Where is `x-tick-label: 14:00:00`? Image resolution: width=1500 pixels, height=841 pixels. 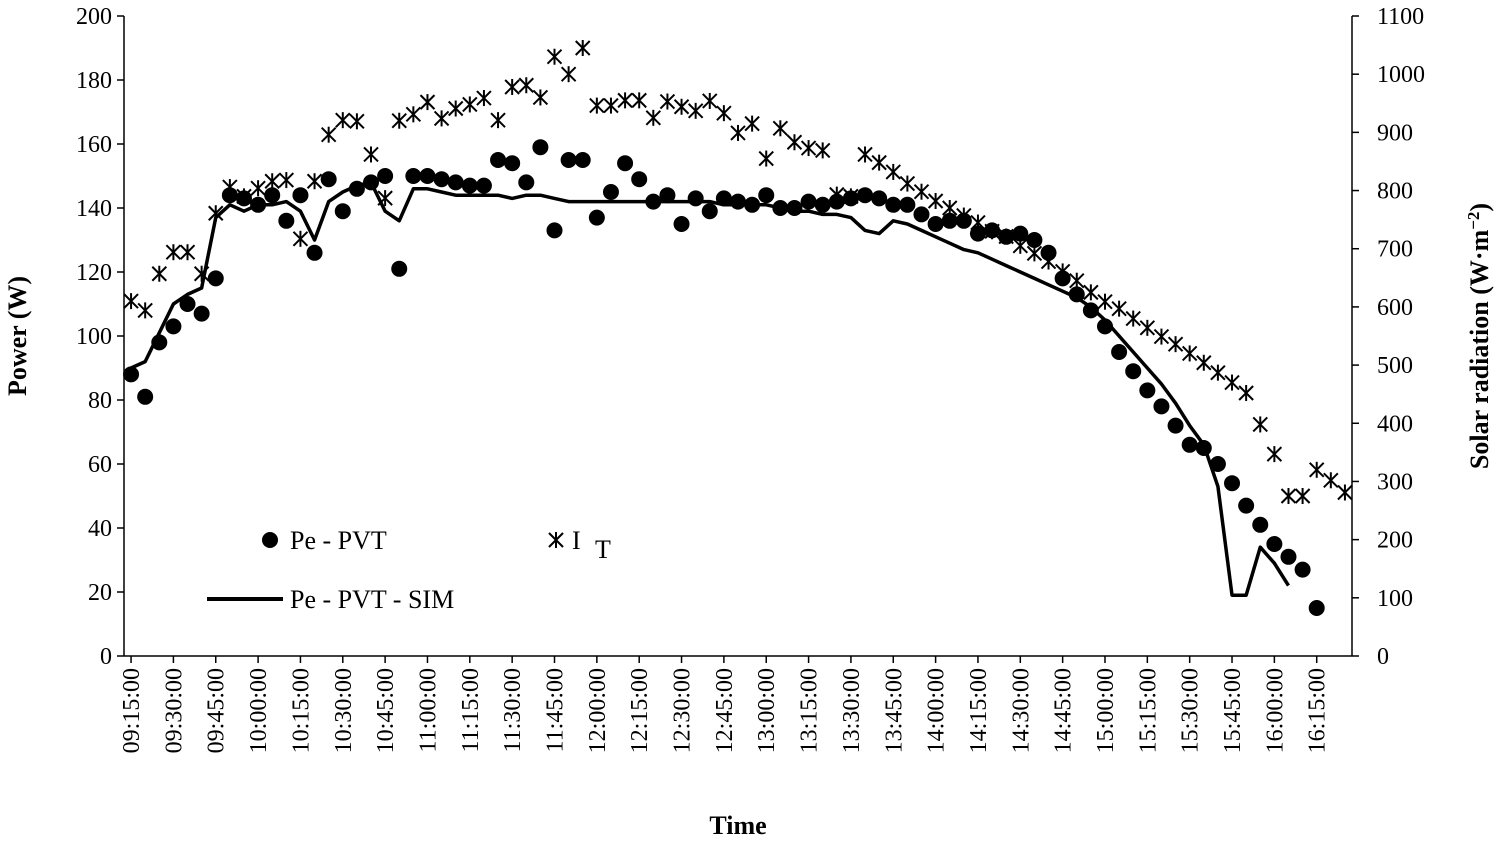 x-tick-label: 14:00:00 is located at coordinates (937, 710).